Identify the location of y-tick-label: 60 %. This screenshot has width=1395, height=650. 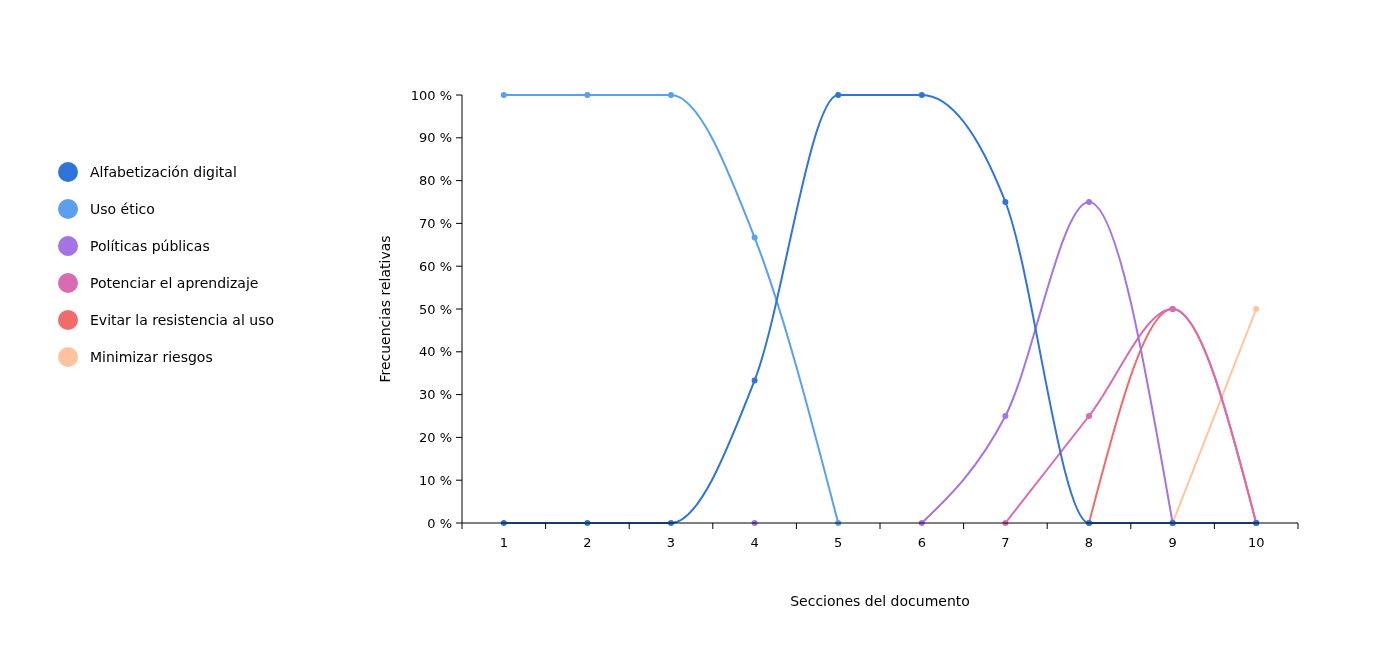
(435, 266).